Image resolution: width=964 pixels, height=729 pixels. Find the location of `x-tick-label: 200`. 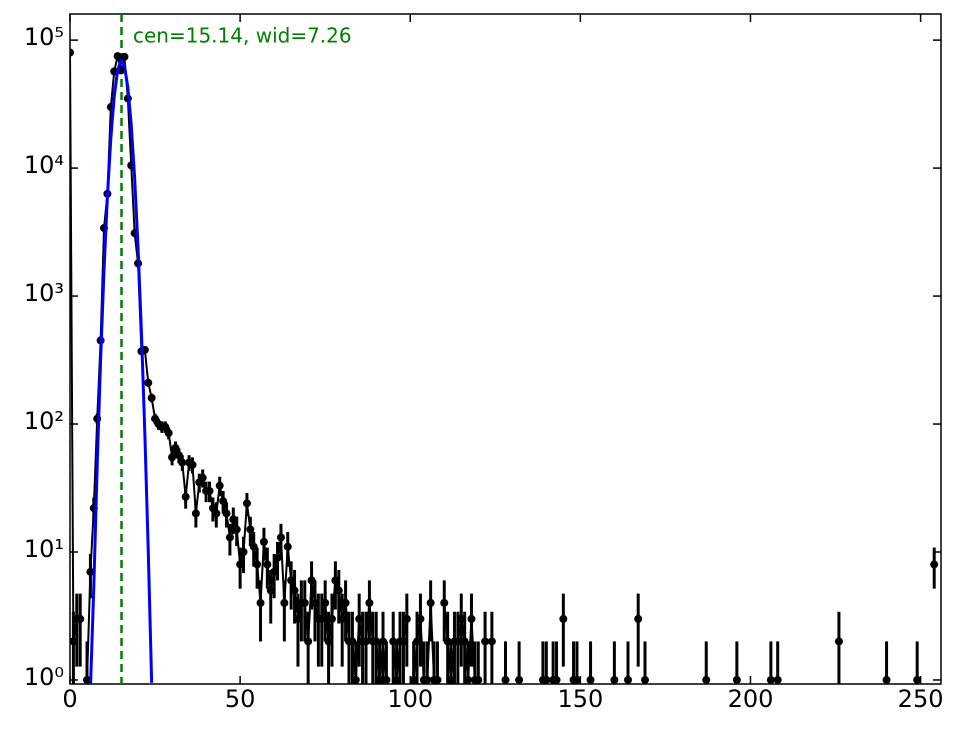

x-tick-label: 200 is located at coordinates (751, 699).